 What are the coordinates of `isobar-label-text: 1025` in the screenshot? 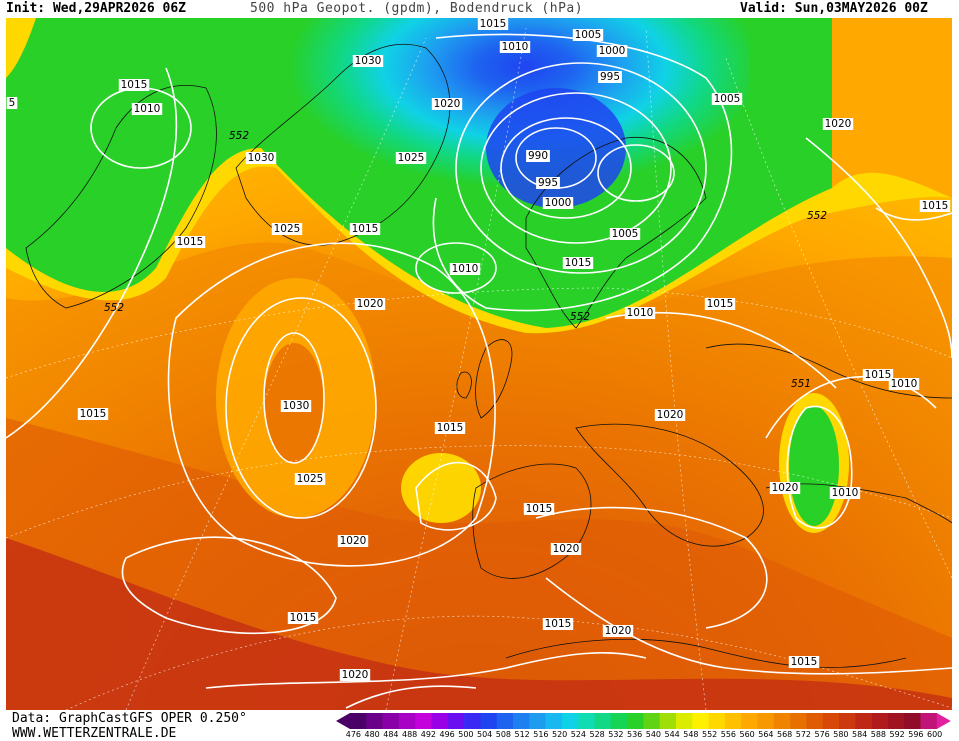 It's located at (310, 479).